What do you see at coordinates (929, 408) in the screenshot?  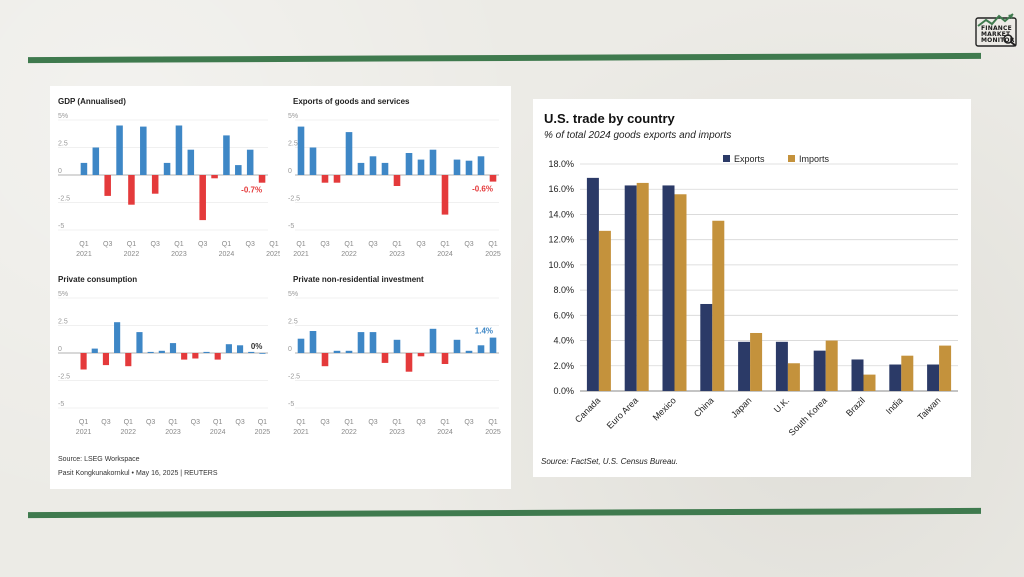 I see `x-tick-label: Taiwan` at bounding box center [929, 408].